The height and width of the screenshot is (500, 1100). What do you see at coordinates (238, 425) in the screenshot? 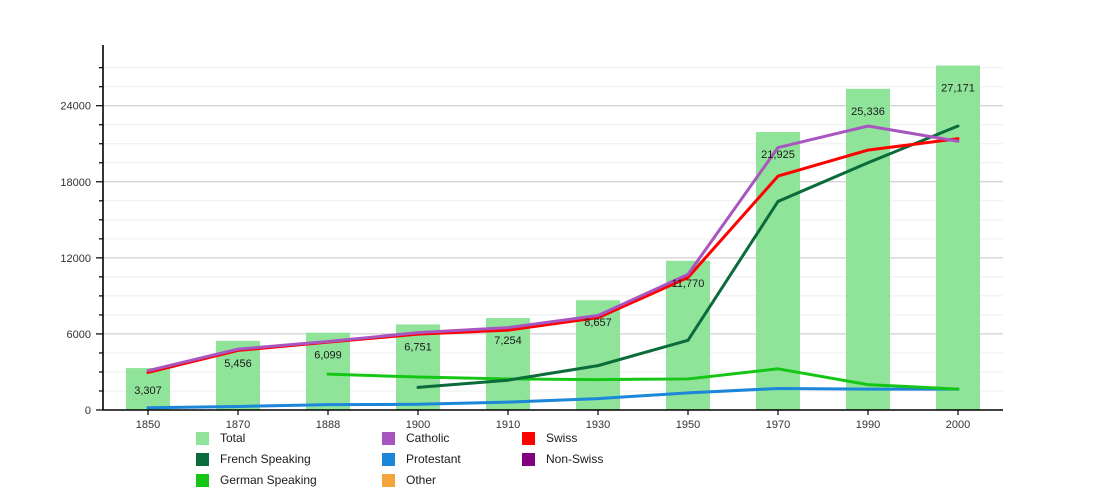
I see `x-tick-label: 1870` at bounding box center [238, 425].